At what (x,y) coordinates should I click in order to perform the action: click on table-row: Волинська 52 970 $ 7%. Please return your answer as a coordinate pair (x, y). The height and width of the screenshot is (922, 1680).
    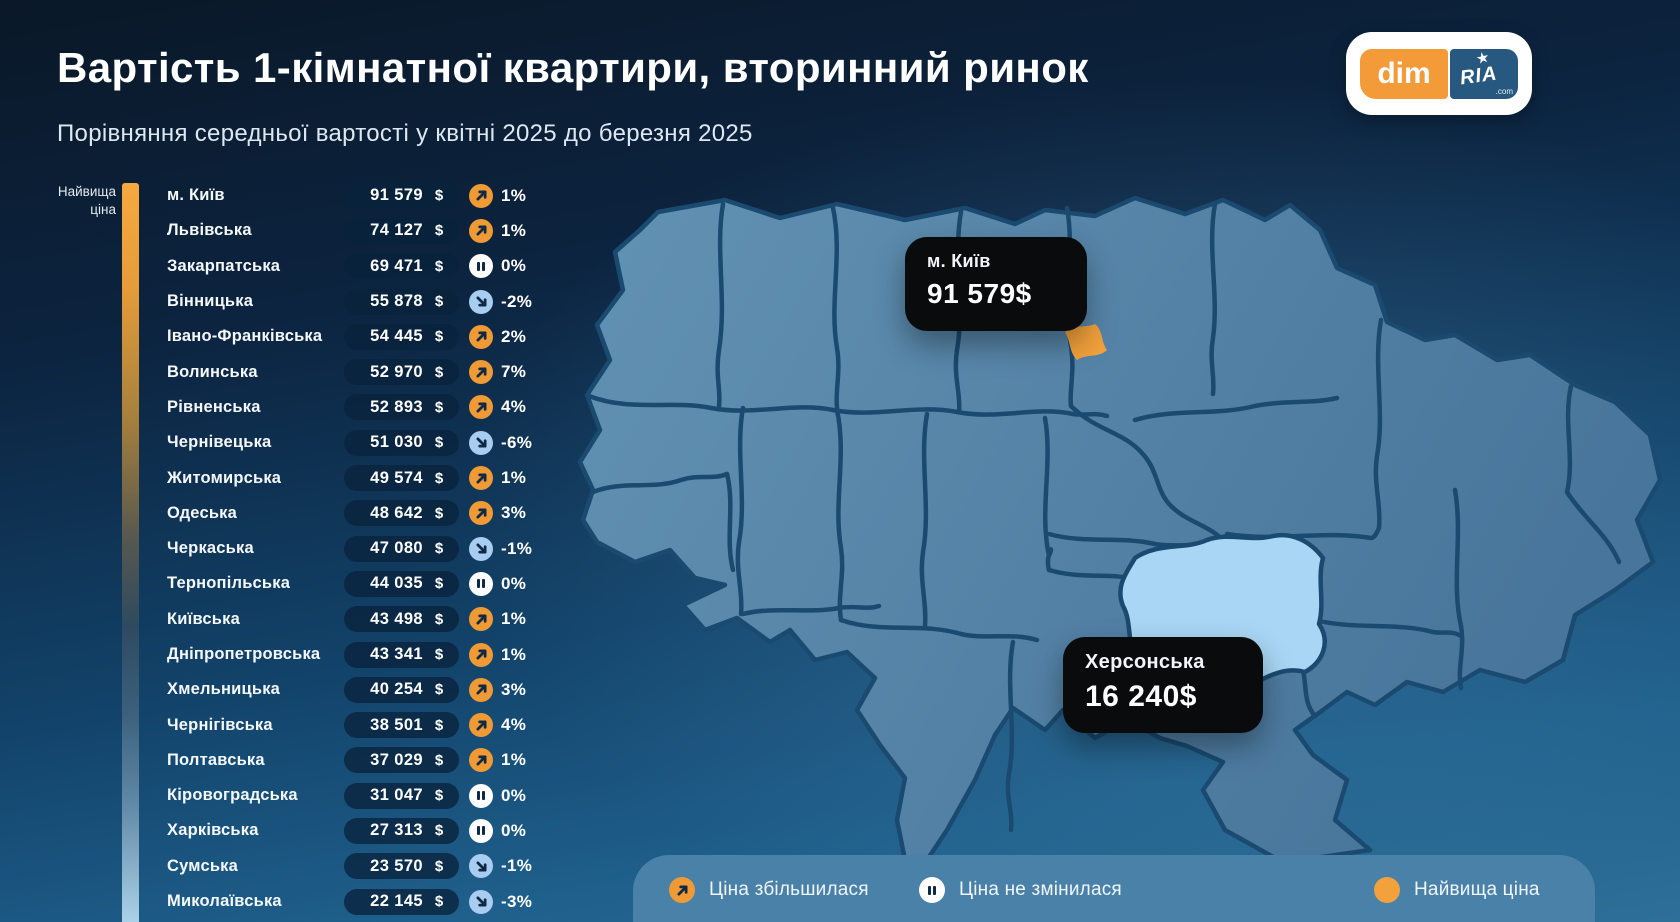
    Looking at the image, I should click on (357, 371).